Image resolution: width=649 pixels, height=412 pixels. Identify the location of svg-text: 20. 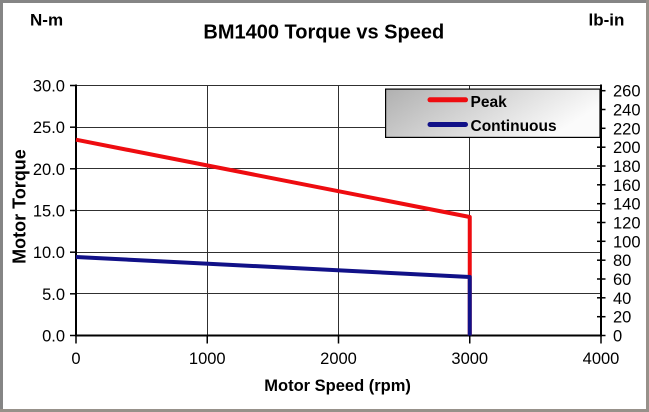
(622, 318).